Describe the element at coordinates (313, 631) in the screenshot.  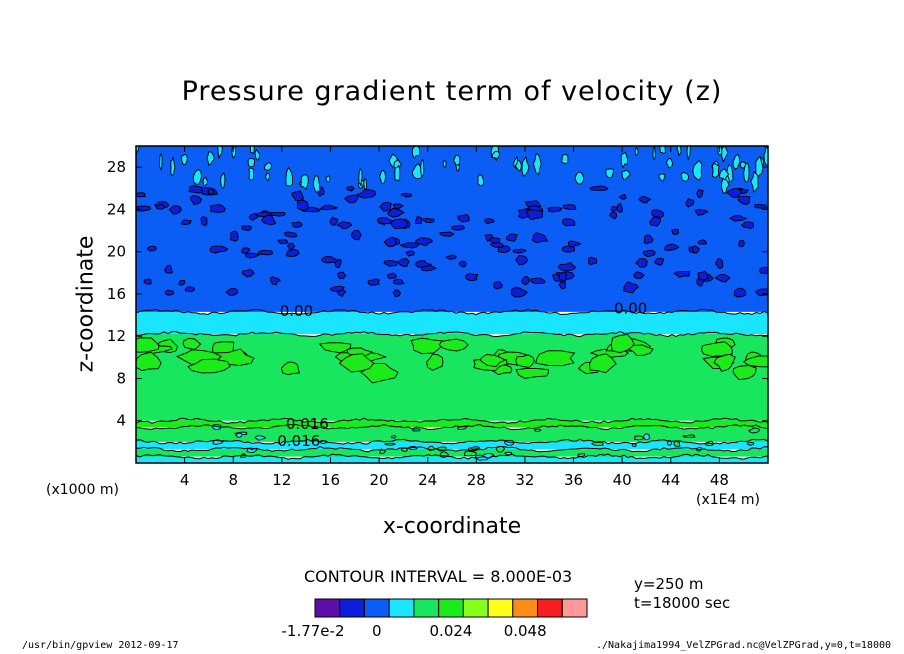
I see `colorbar-tick-label: -1.77e-2` at that location.